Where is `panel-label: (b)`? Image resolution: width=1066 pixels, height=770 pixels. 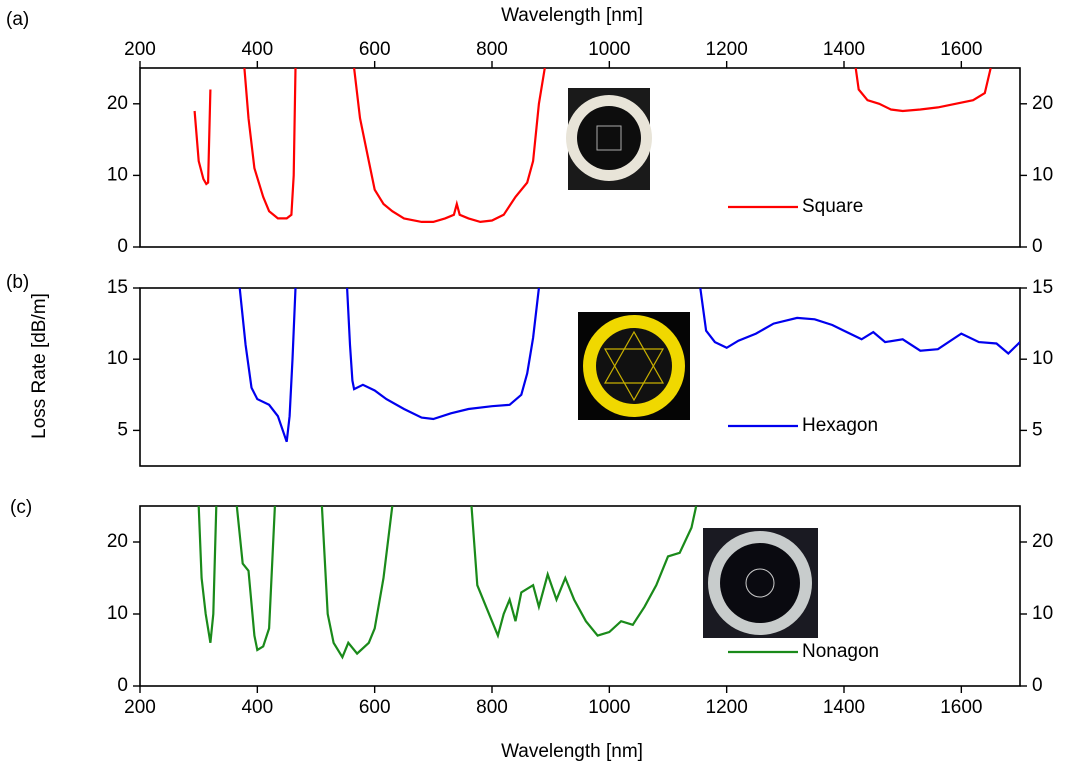 panel-label: (b) is located at coordinates (17, 282).